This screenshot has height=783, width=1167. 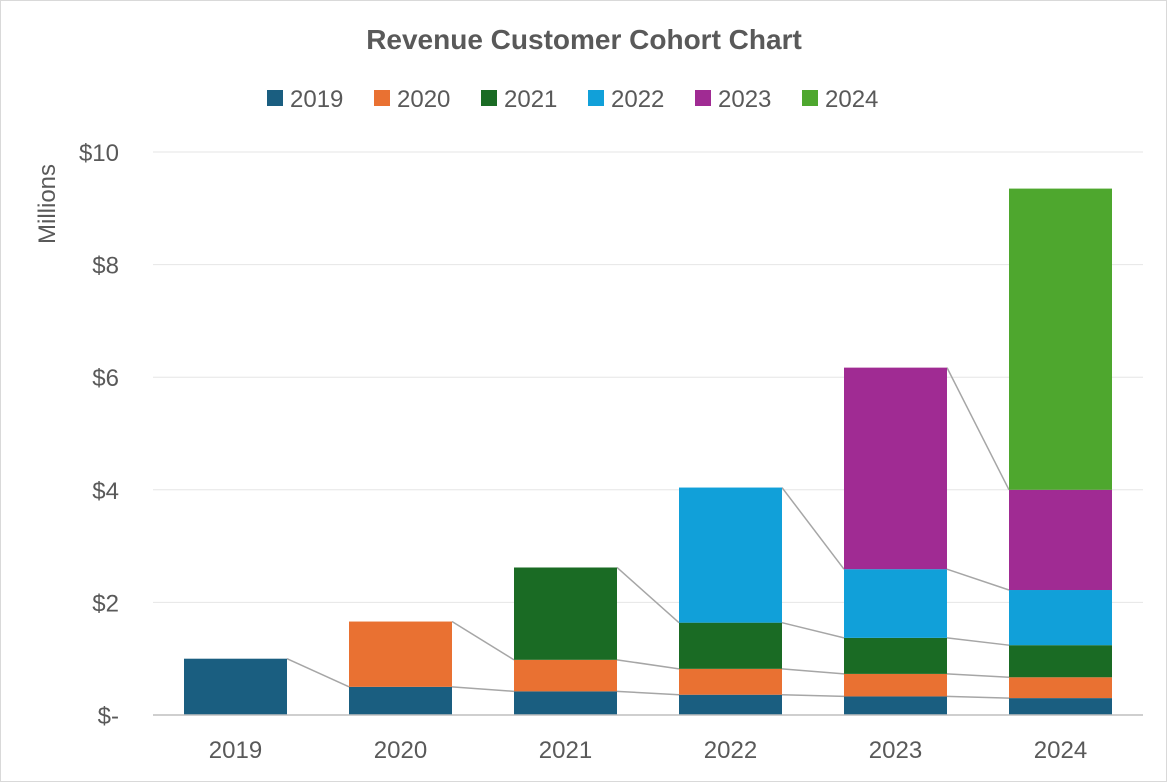 What do you see at coordinates (105, 266) in the screenshot?
I see `y-tick-label: $8` at bounding box center [105, 266].